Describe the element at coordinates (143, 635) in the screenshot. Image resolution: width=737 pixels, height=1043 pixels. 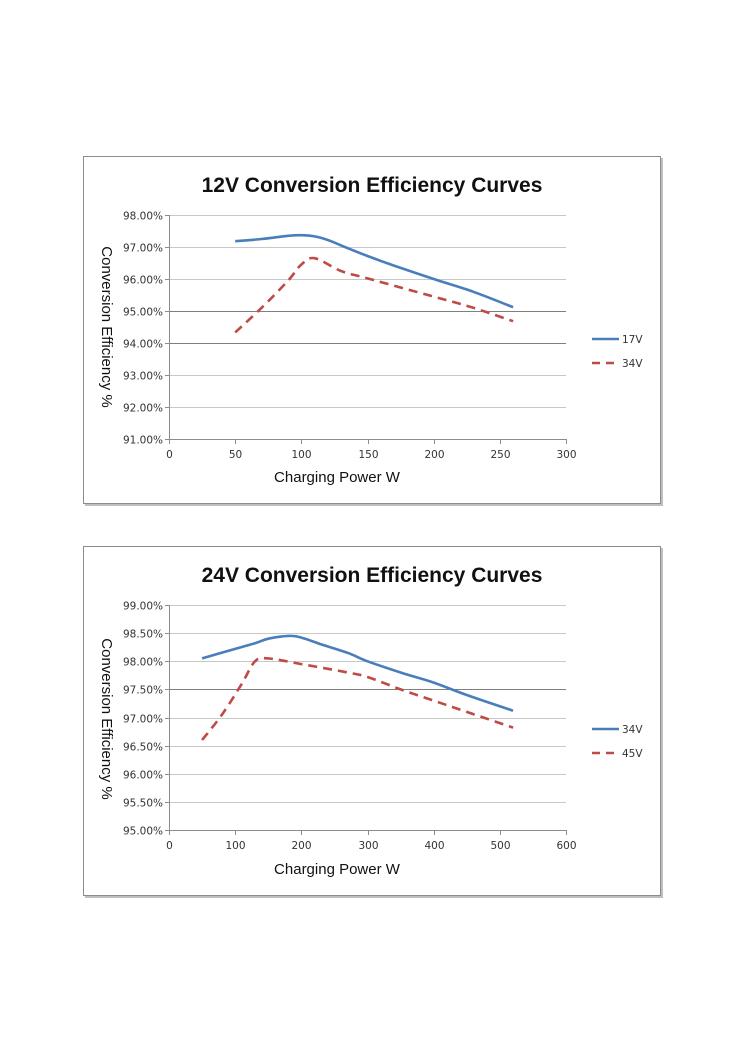
I see `y-tick-label: 98.50%` at that location.